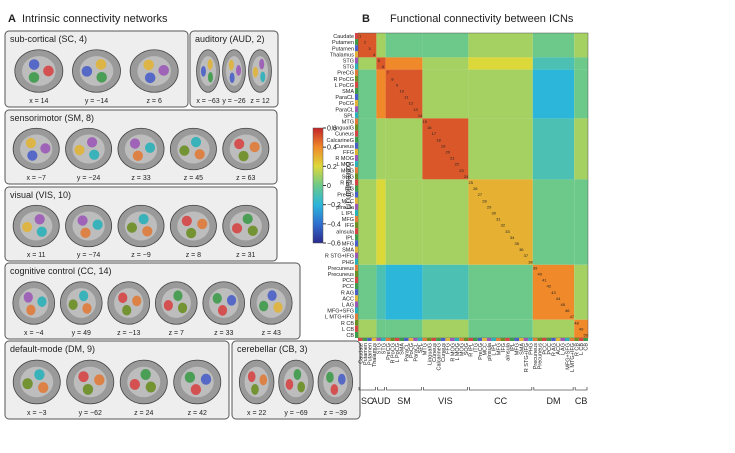 The image size is (735, 453). I want to click on row-label: Precuneus, so click(341, 275).